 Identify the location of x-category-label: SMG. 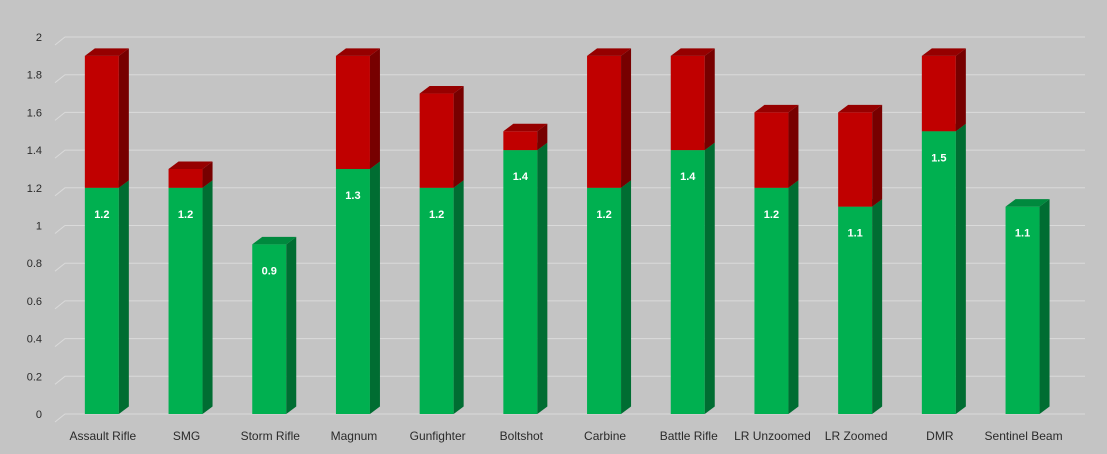
(186, 436).